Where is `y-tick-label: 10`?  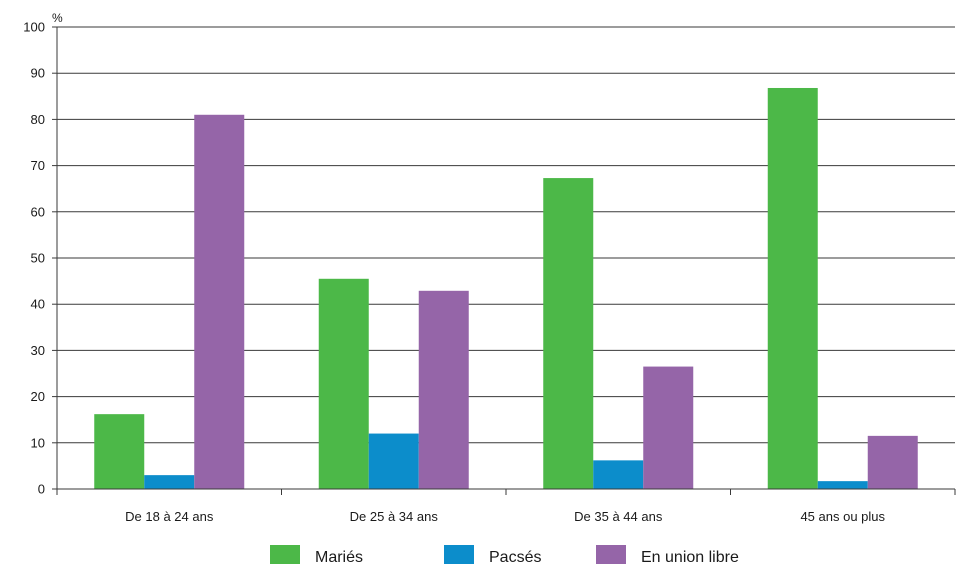
y-tick-label: 10 is located at coordinates (38, 442).